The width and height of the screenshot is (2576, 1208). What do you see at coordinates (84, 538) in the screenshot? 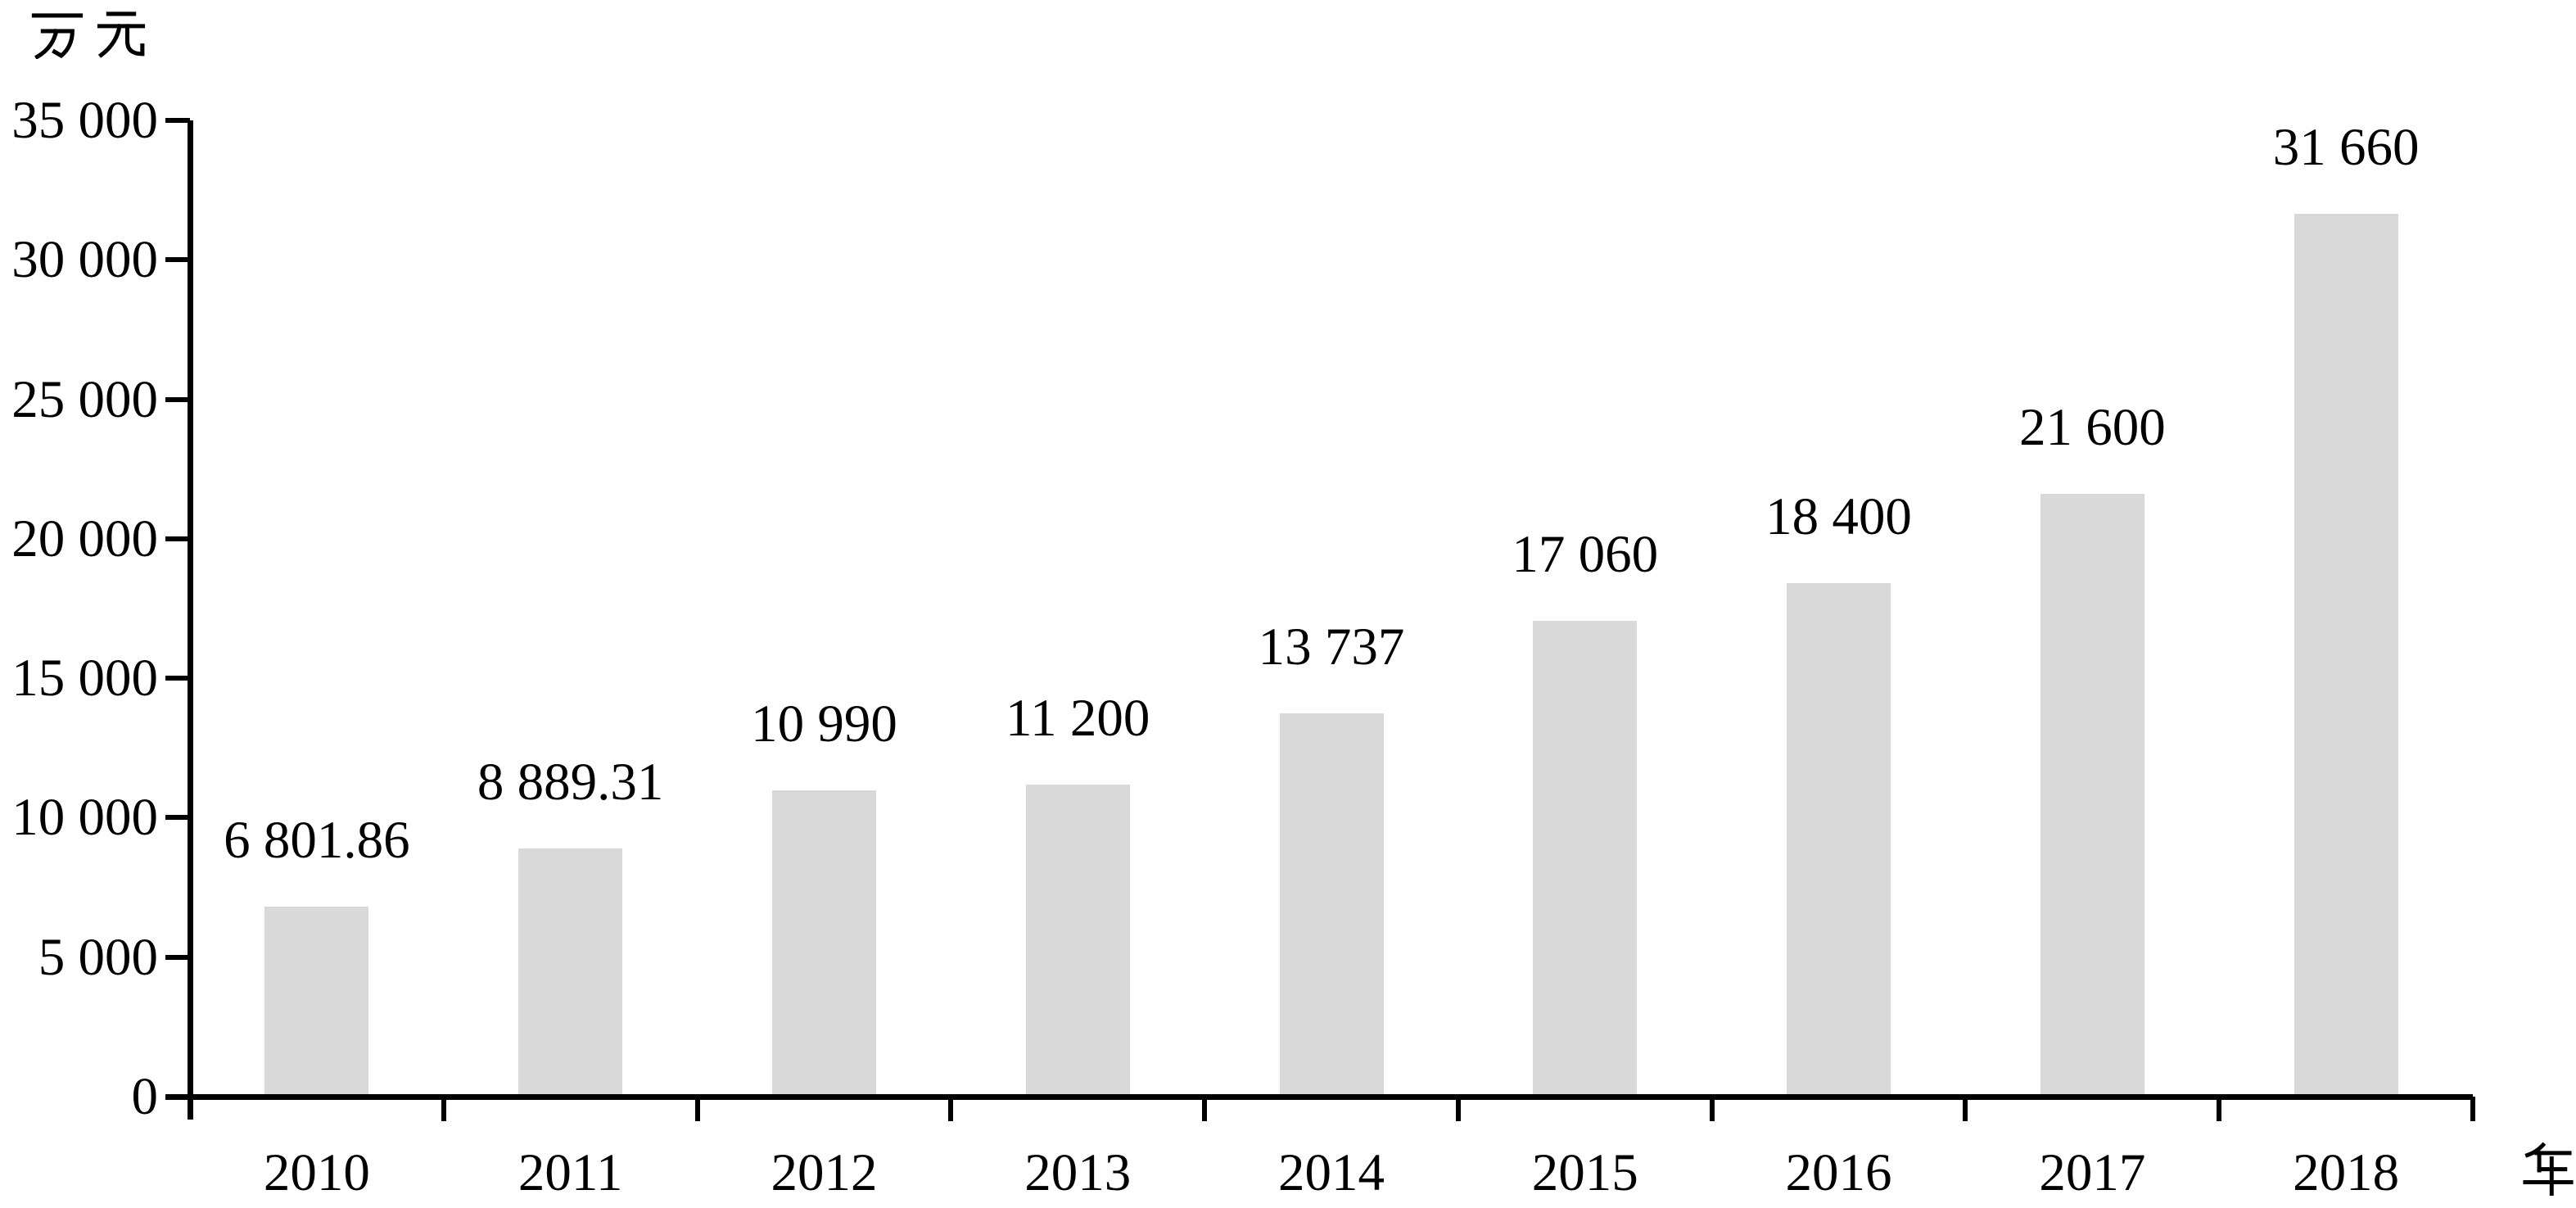
I see `y-axis-tick-label: 20 000` at bounding box center [84, 538].